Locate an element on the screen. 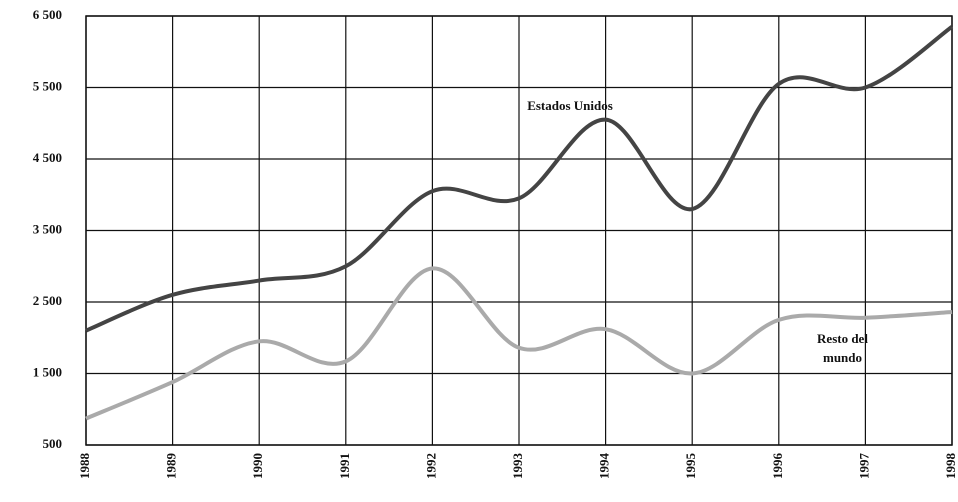  x-tick-label: 1993 is located at coordinates (517, 466).